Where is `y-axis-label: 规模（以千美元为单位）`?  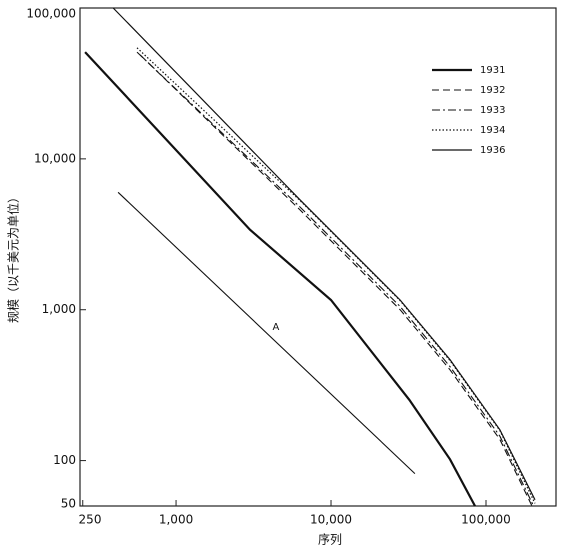
y-axis-label: 规模（以千美元为单位） is located at coordinates (13, 257).